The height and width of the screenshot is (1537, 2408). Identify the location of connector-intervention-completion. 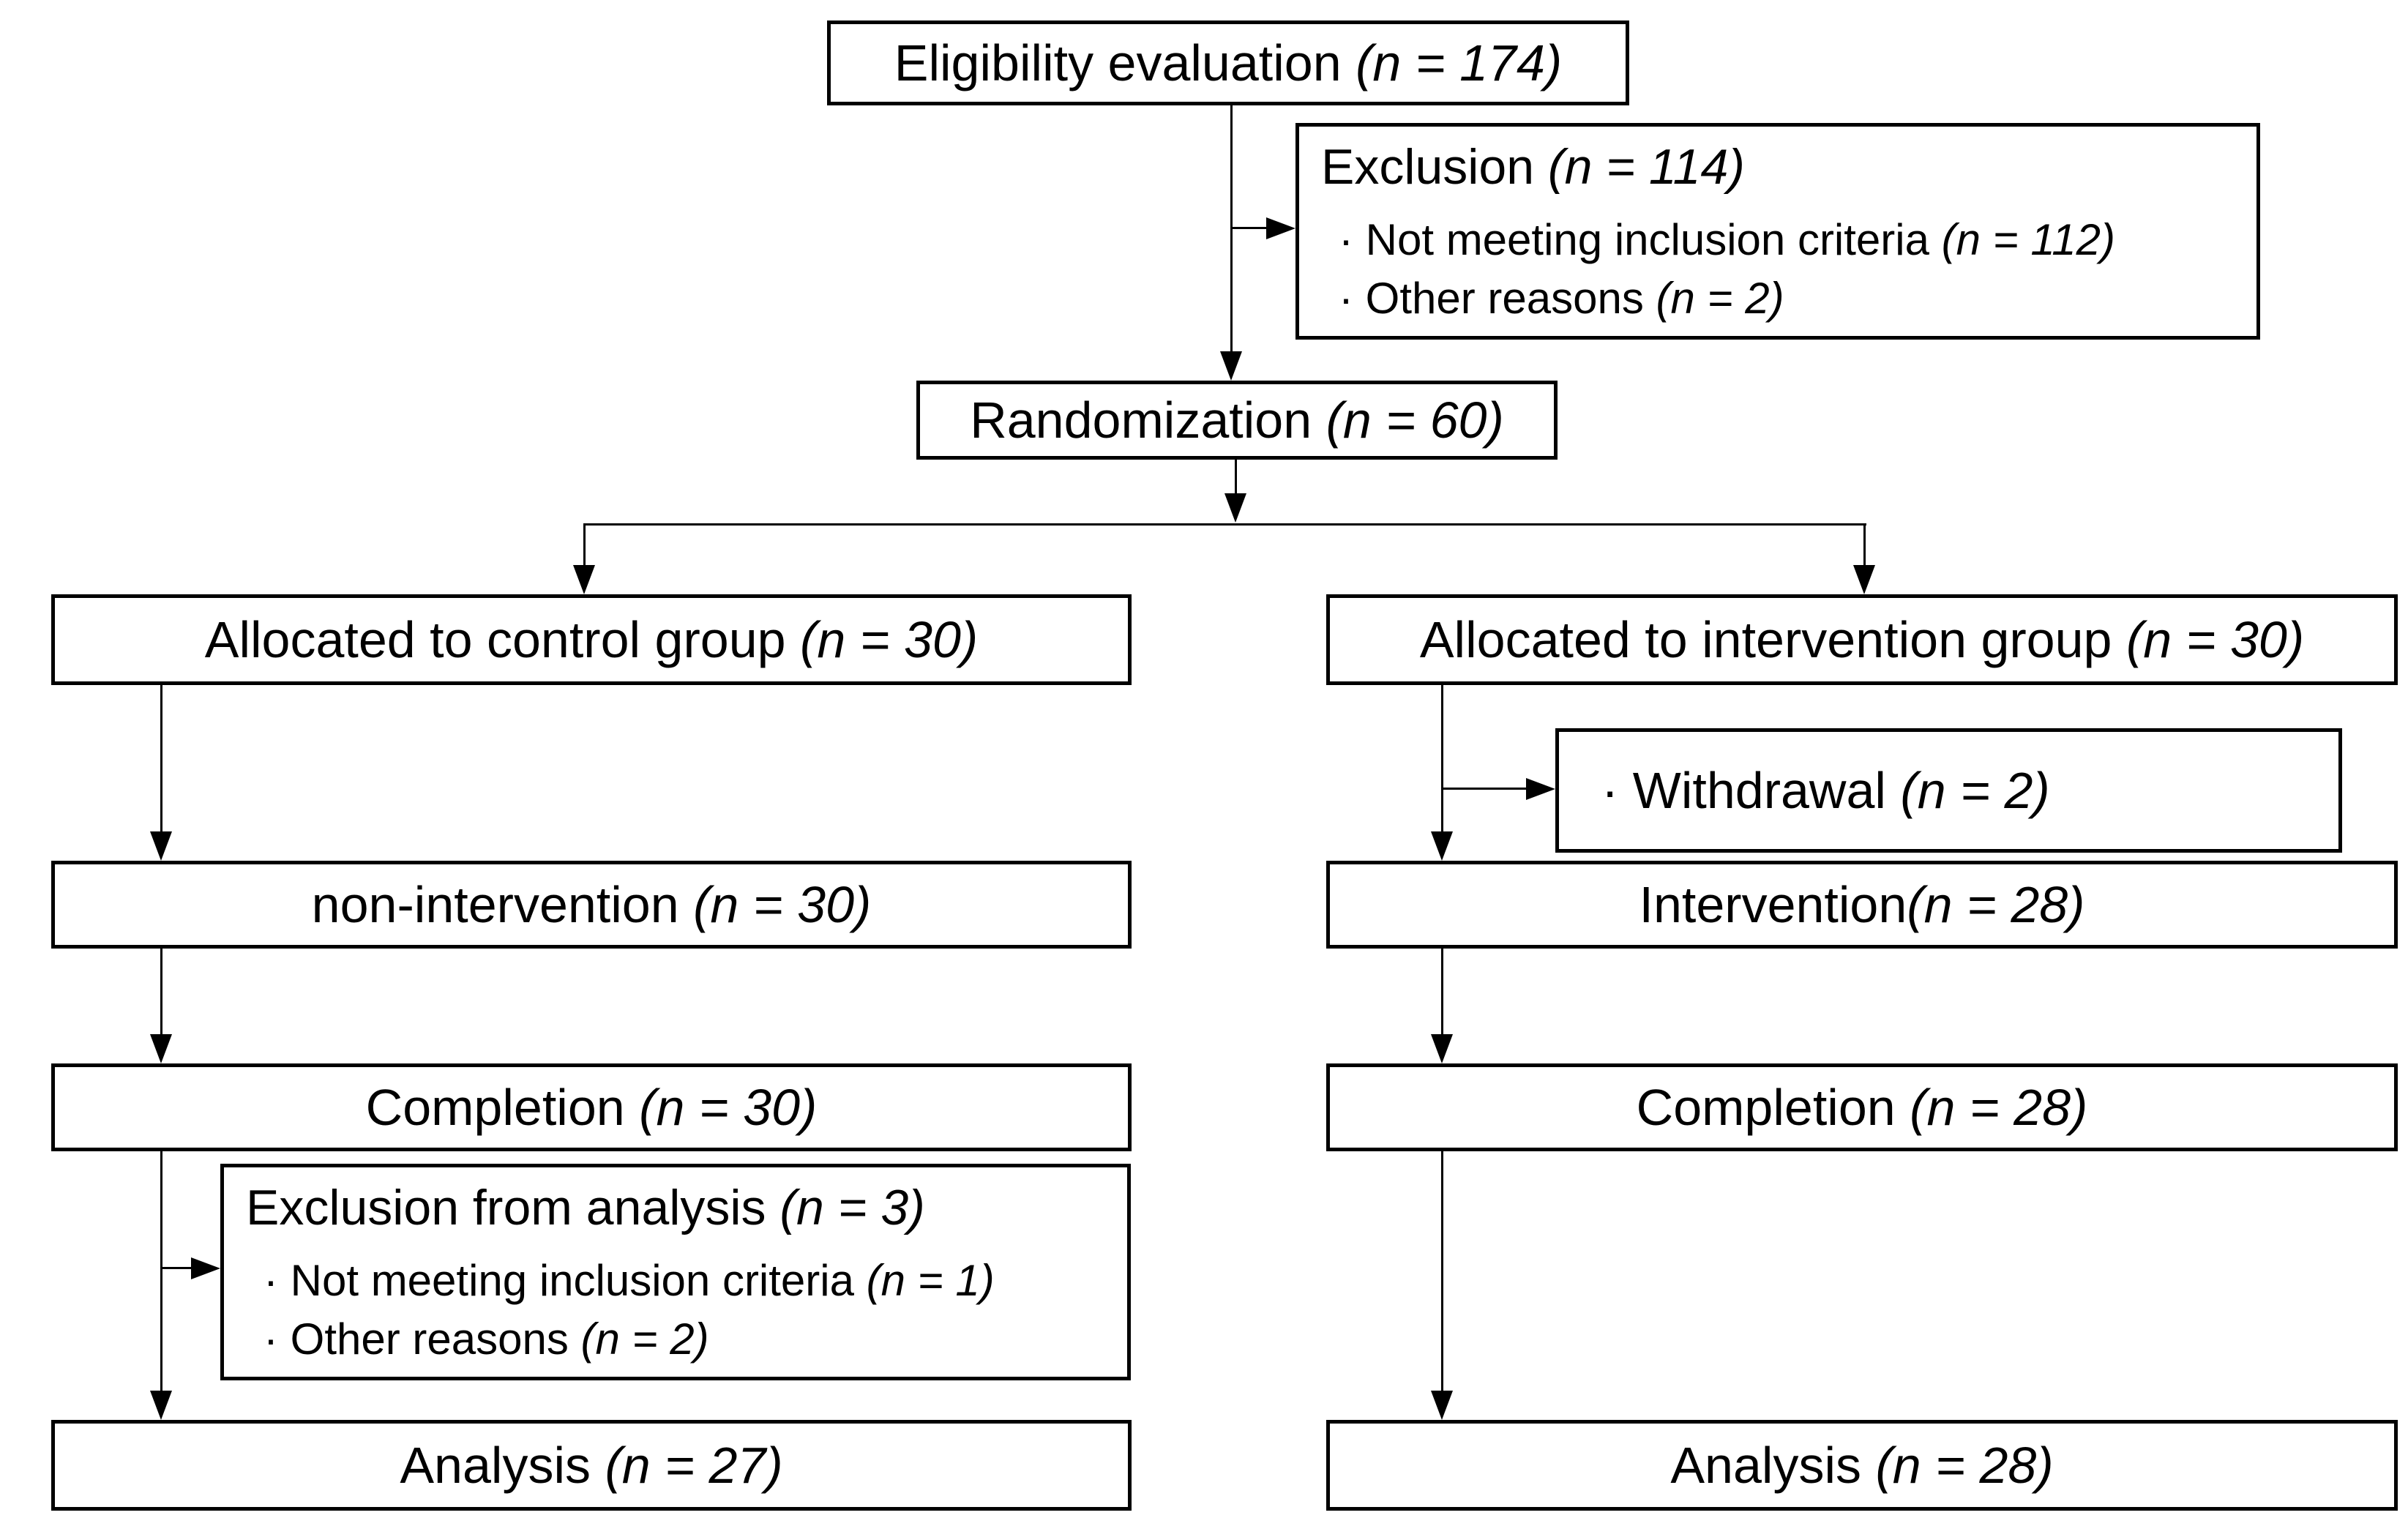
(1442, 993).